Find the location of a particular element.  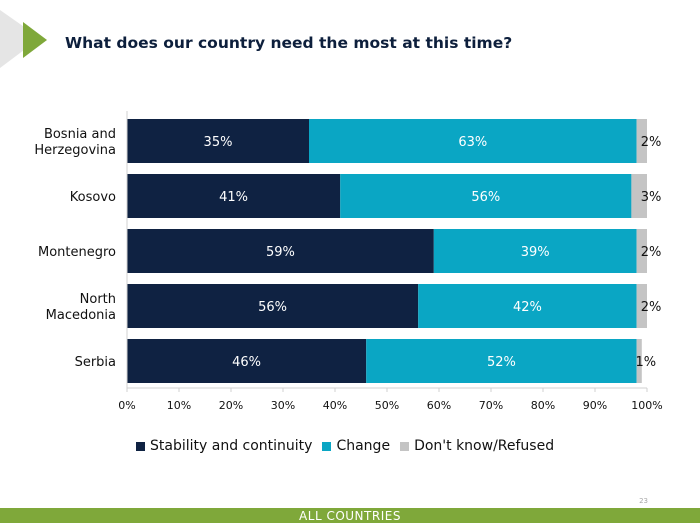

x-tick-label-5: 50% is located at coordinates (387, 405).